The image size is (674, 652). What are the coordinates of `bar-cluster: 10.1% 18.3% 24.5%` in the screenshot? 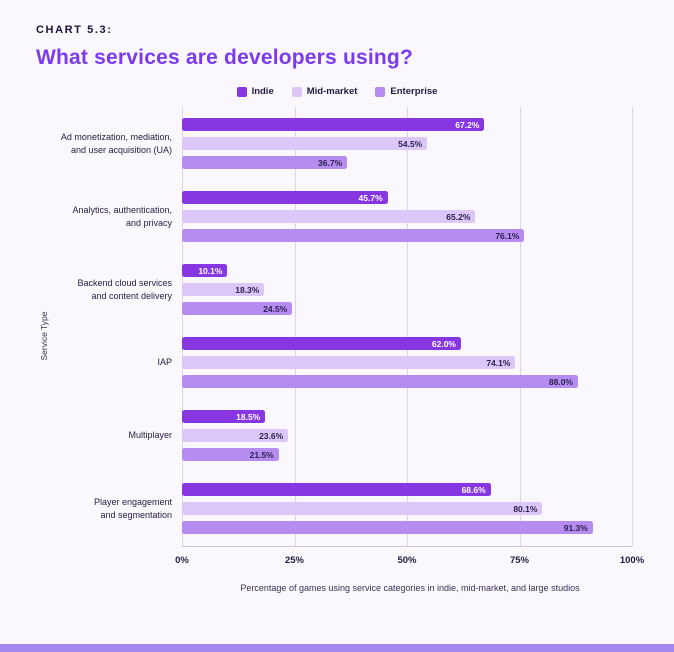 It's located at (410, 289).